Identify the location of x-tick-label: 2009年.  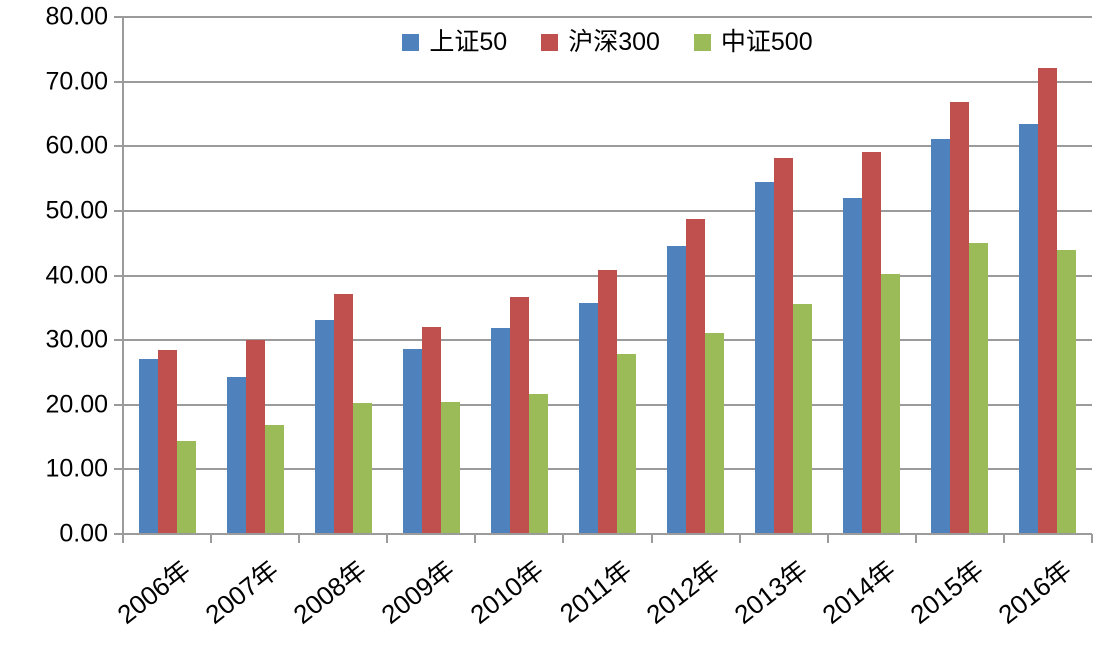
(418, 592).